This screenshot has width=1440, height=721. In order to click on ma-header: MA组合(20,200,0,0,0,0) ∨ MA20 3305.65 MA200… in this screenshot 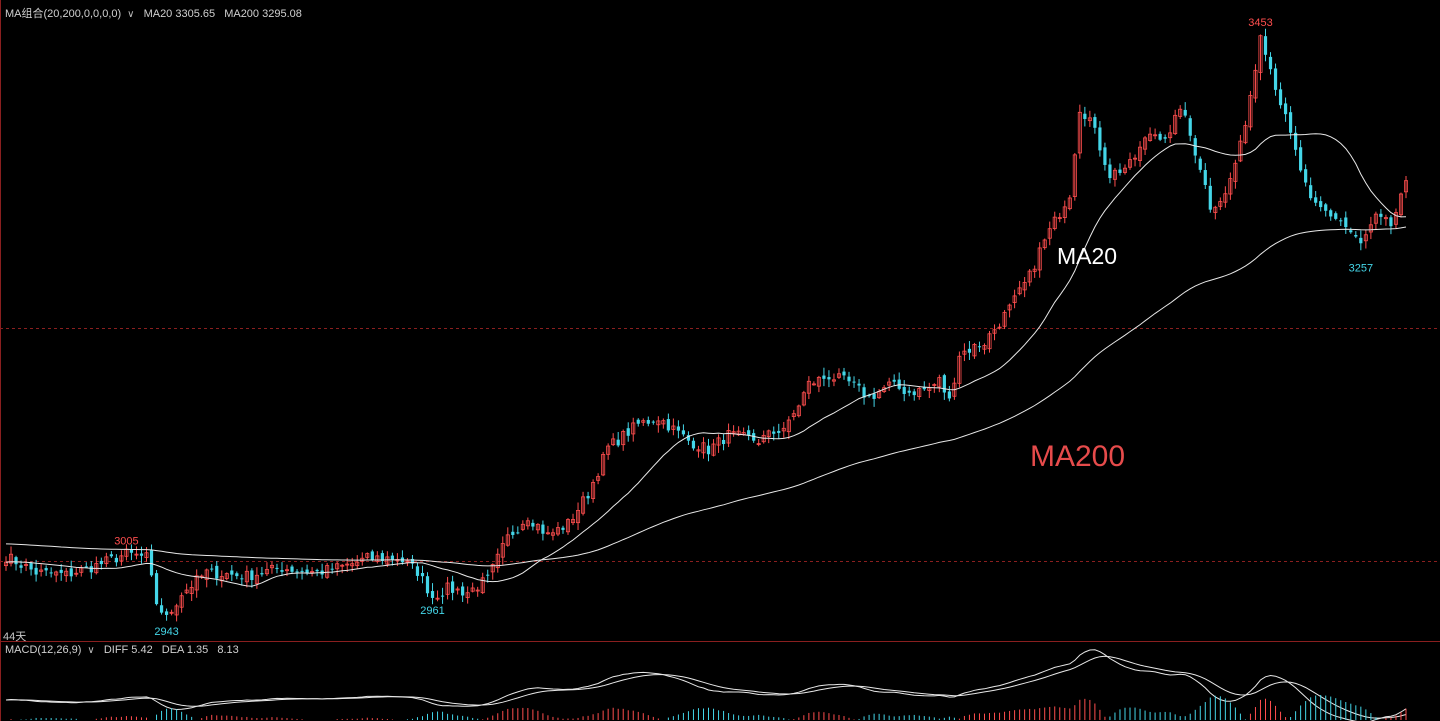, I will do `click(156, 13)`.